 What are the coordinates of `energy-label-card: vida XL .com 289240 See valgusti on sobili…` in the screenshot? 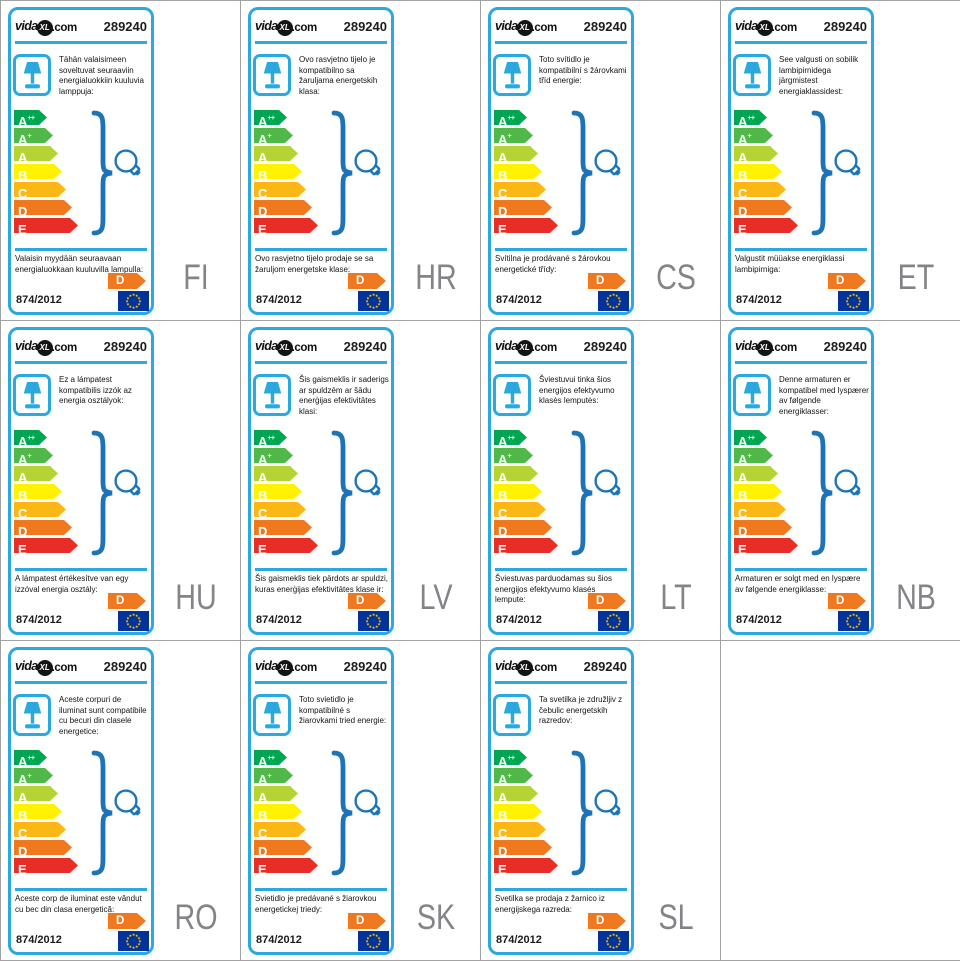 It's located at (801, 161).